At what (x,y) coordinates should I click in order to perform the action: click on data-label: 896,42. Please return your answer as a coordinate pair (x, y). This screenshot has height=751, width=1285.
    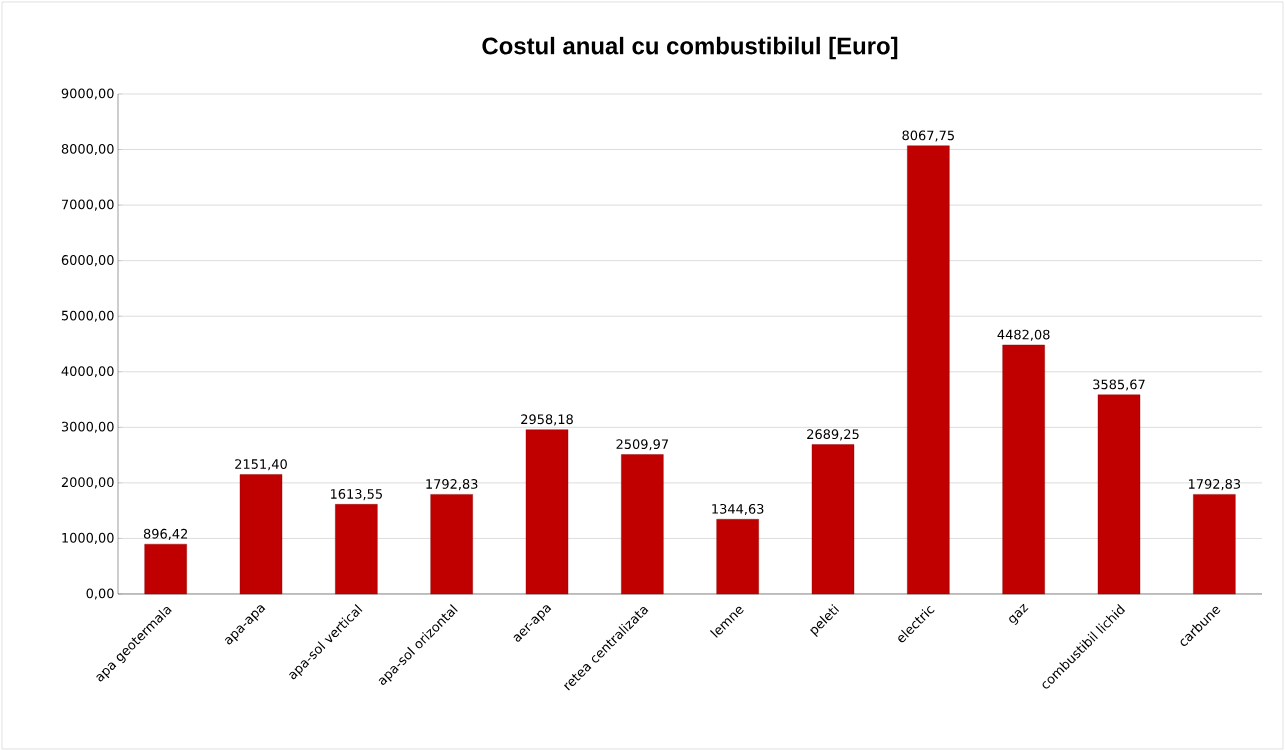
    Looking at the image, I should click on (165, 534).